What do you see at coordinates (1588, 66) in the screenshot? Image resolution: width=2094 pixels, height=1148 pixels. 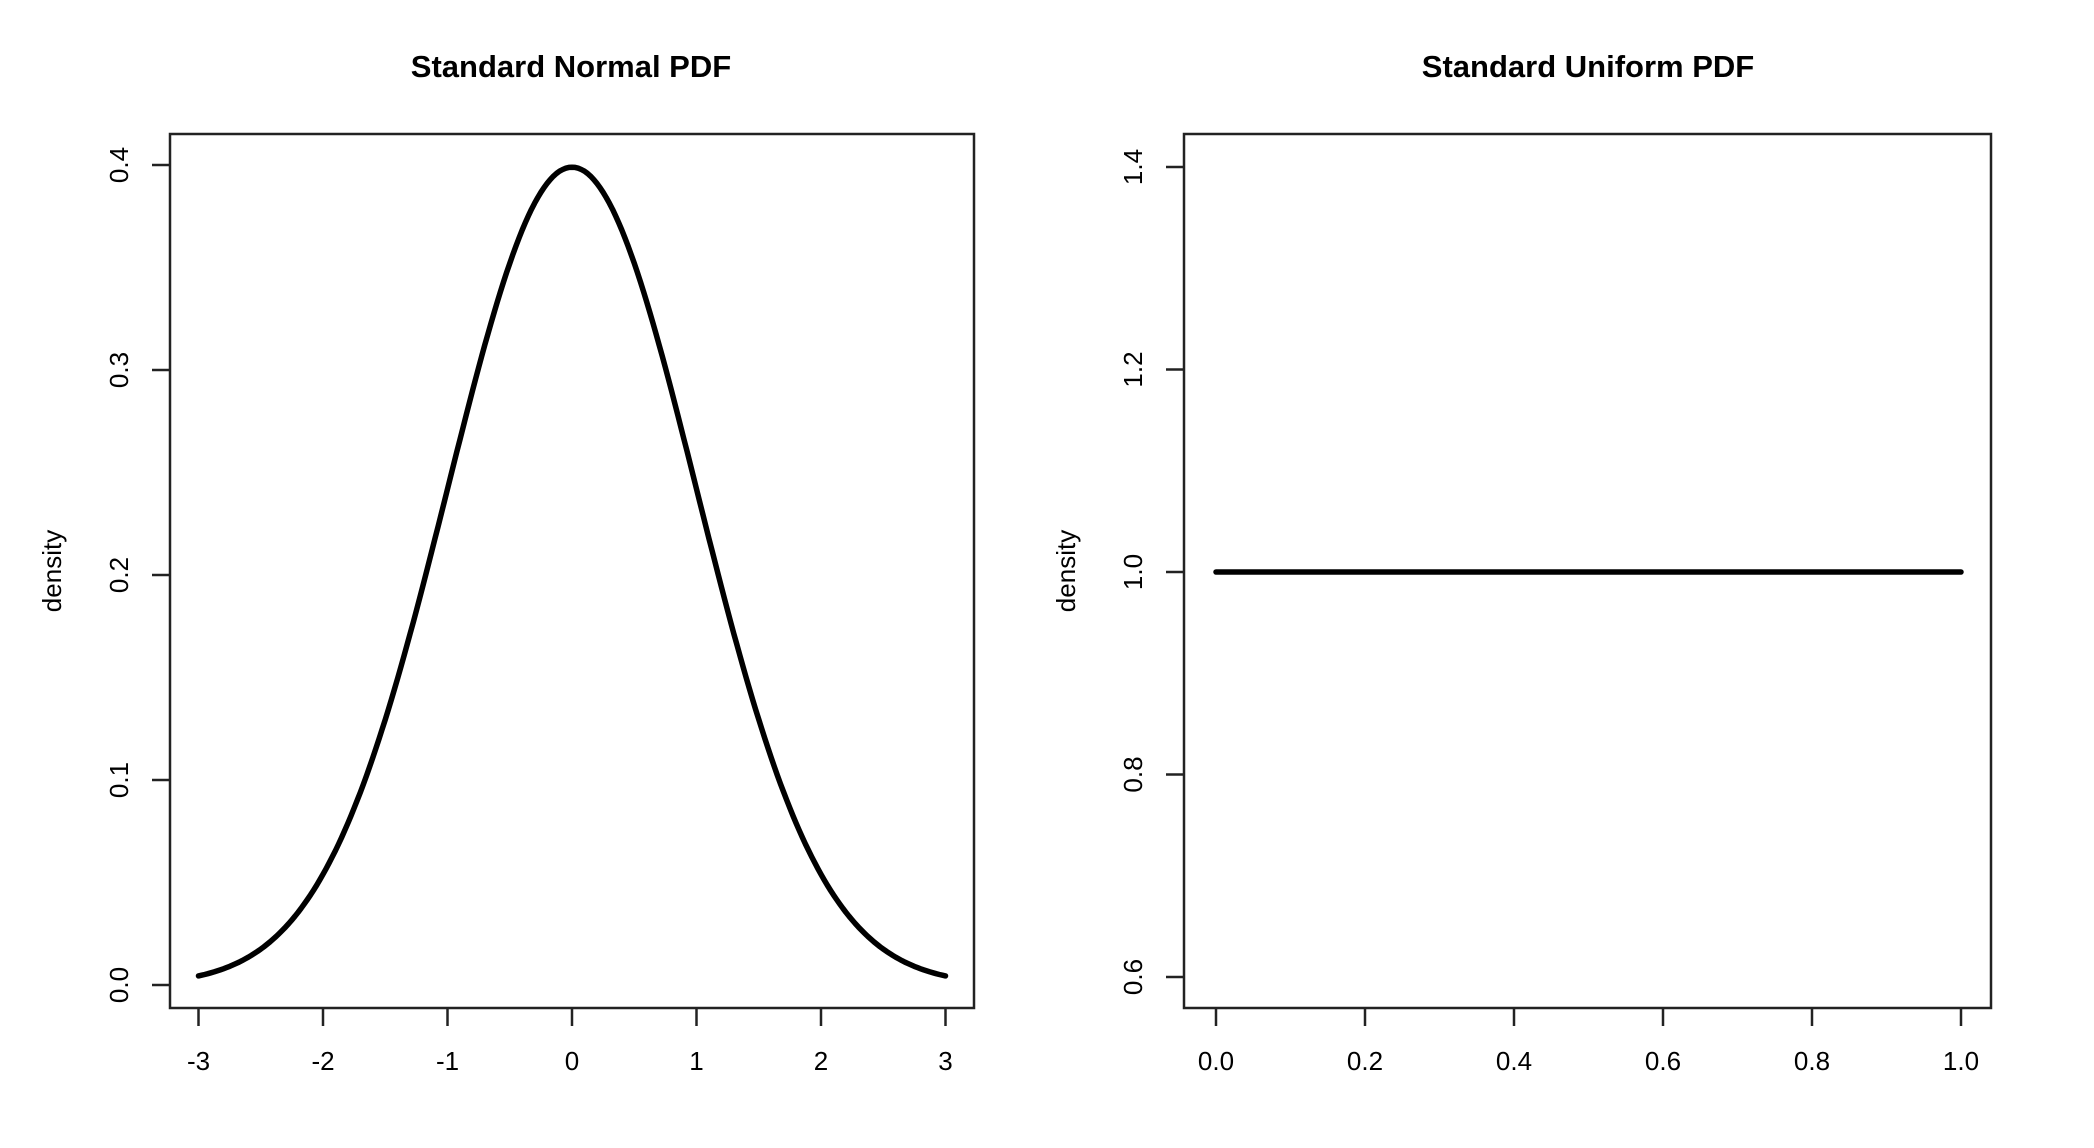 I see `chart-title: Standard Uniform PDF` at bounding box center [1588, 66].